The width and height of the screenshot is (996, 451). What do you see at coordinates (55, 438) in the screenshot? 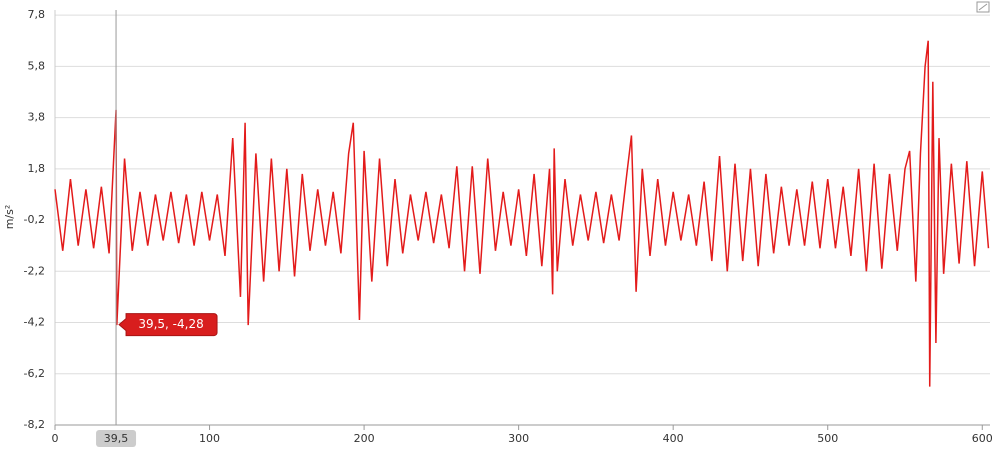
I see `x-tick-label: 0` at bounding box center [55, 438].